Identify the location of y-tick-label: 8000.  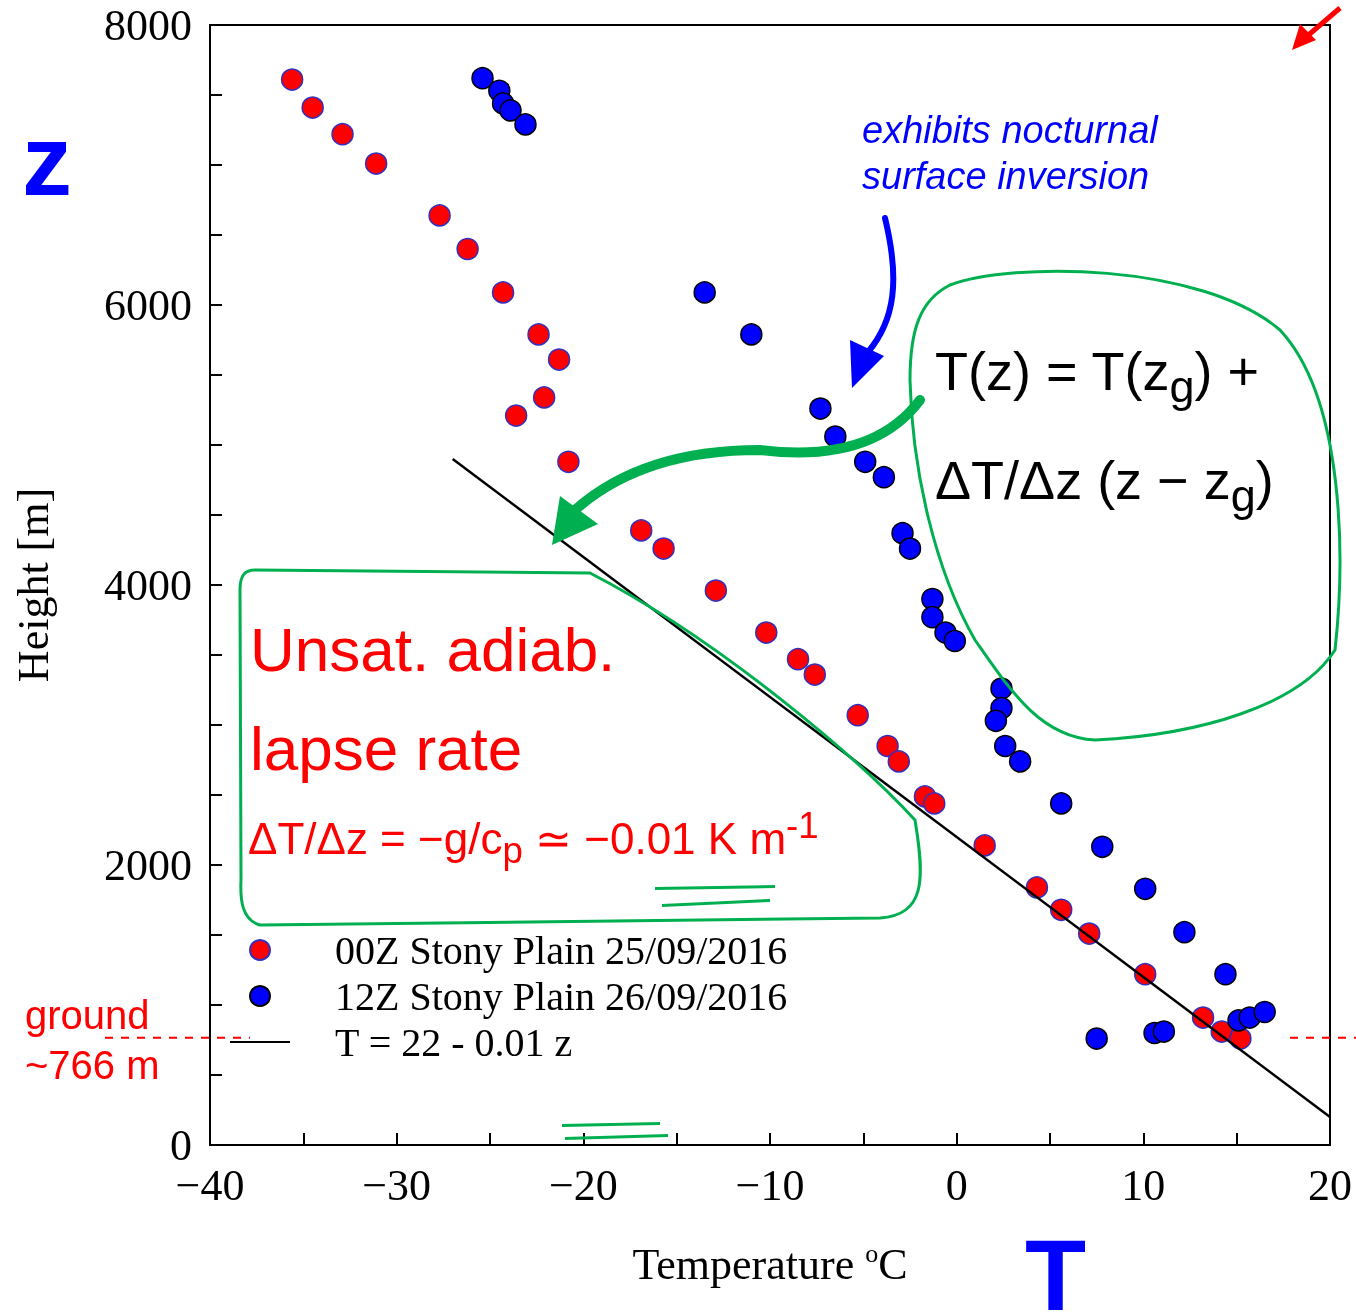
(148, 25).